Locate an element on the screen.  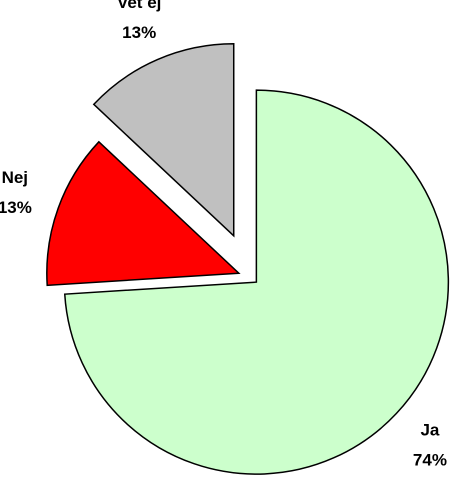
slice-value-label: 74% is located at coordinates (430, 460).